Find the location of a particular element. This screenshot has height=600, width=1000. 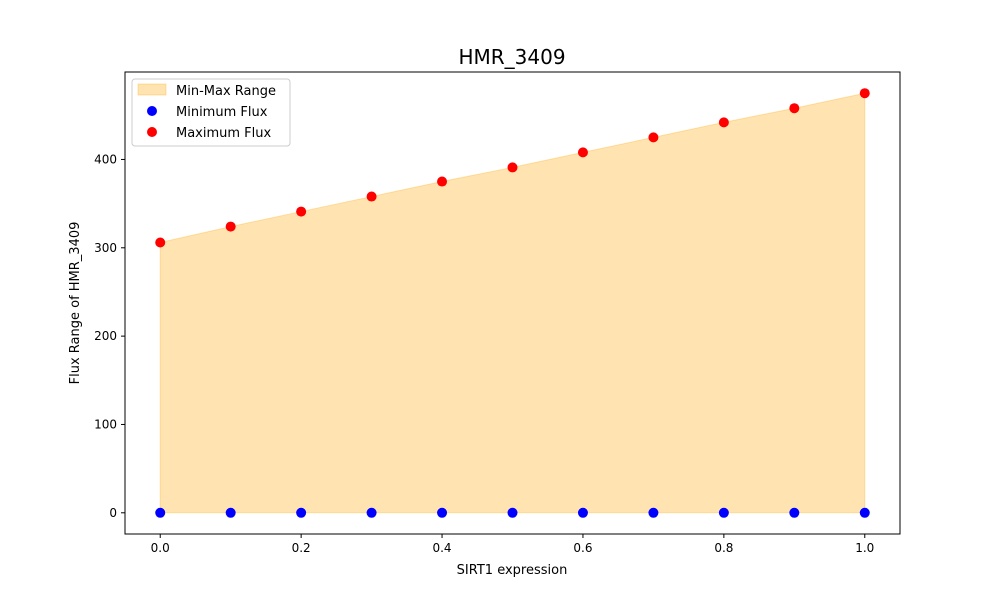

legend-label-min-max-range: Min-Max Range is located at coordinates (226, 91).